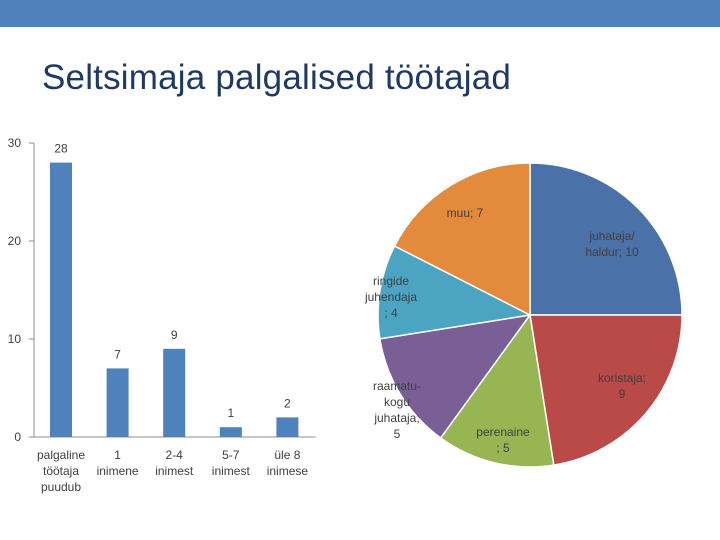 This screenshot has width=720, height=540. Describe the element at coordinates (230, 413) in the screenshot. I see `bar-data-label: 1` at that location.